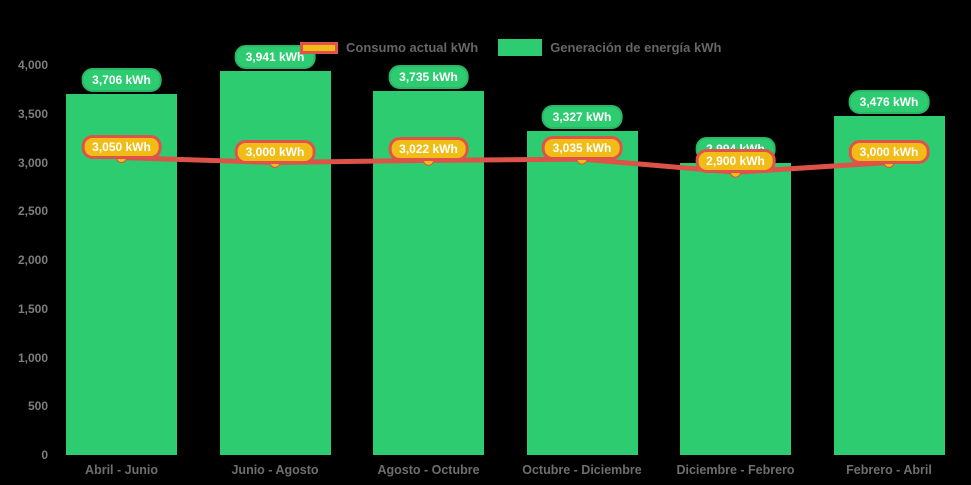 The image size is (971, 485). Describe the element at coordinates (412, 47) in the screenshot. I see `legend-label-consumo: Consumo actual kWh` at that location.